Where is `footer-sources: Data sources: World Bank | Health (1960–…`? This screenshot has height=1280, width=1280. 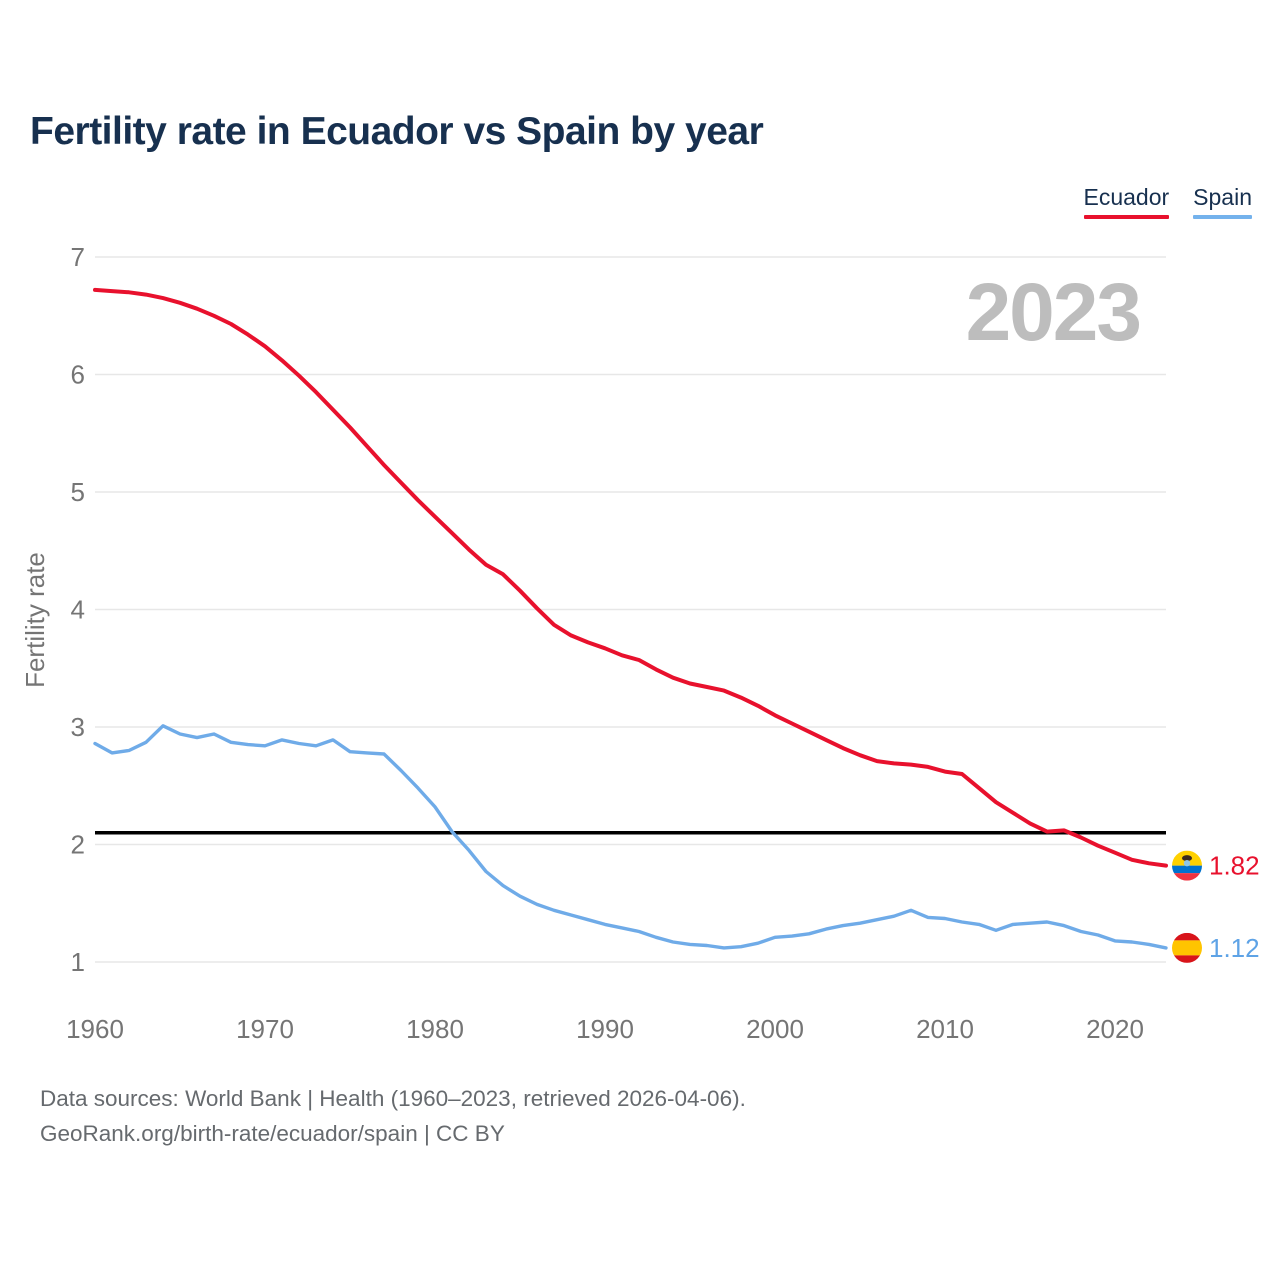
footer-sources: Data sources: World Bank | Health (1960–… is located at coordinates (393, 1098).